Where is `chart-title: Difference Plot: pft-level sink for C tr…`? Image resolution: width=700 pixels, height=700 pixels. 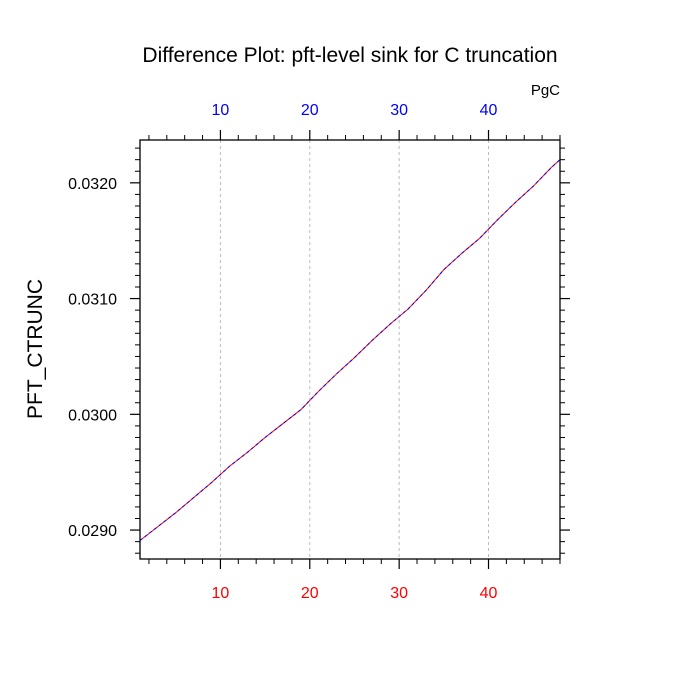 chart-title: Difference Plot: pft-level sink for C tr… is located at coordinates (349, 55).